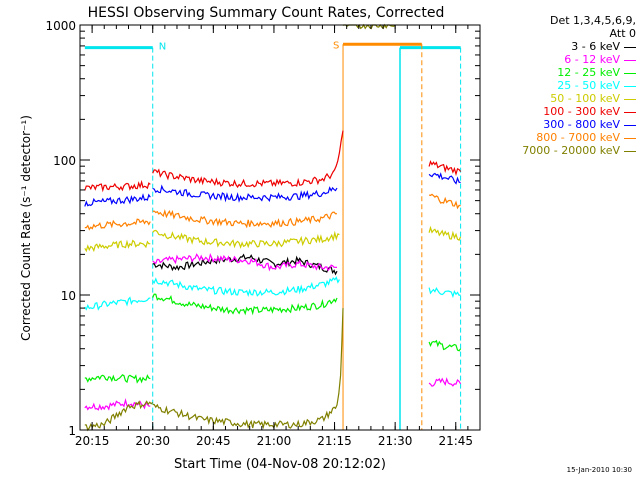  I want to click on y-tick-label-2: 100, so click(64, 161).